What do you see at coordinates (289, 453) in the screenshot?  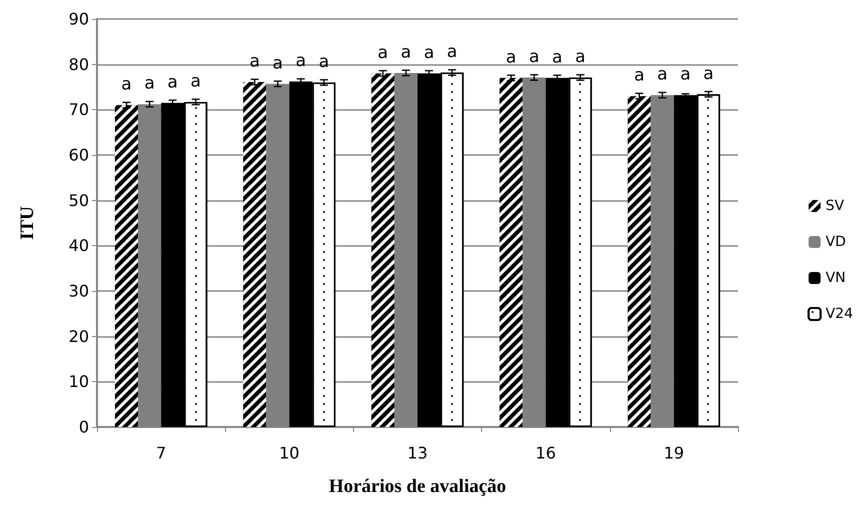 I see `x-tick-label: 10` at bounding box center [289, 453].